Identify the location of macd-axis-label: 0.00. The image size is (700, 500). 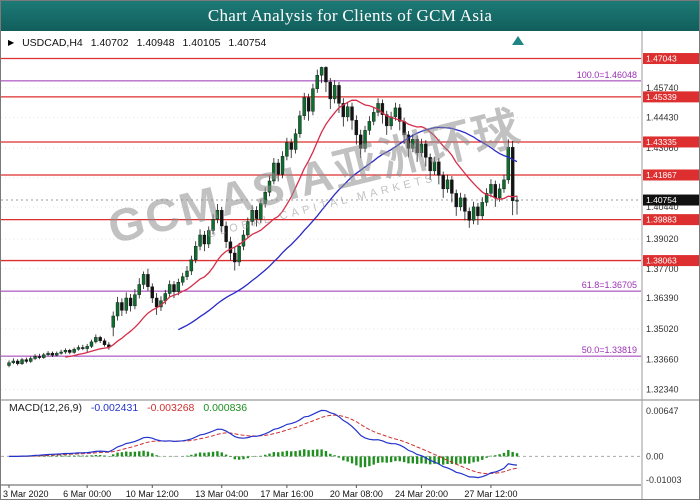
(655, 456).